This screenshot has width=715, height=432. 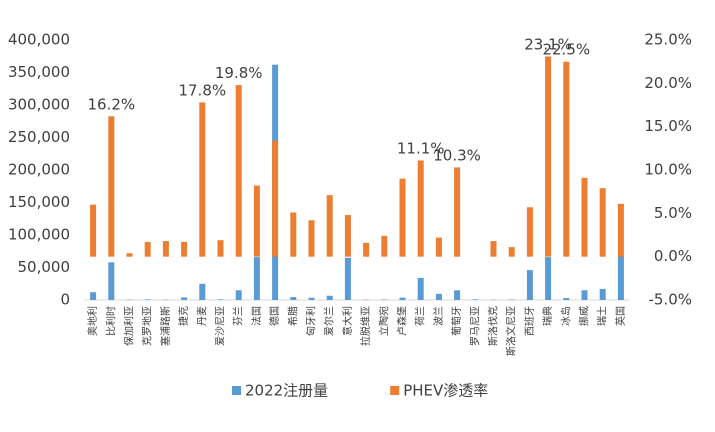 What do you see at coordinates (475, 326) in the screenshot?
I see `x-tick-label: 罗马尼亚` at bounding box center [475, 326].